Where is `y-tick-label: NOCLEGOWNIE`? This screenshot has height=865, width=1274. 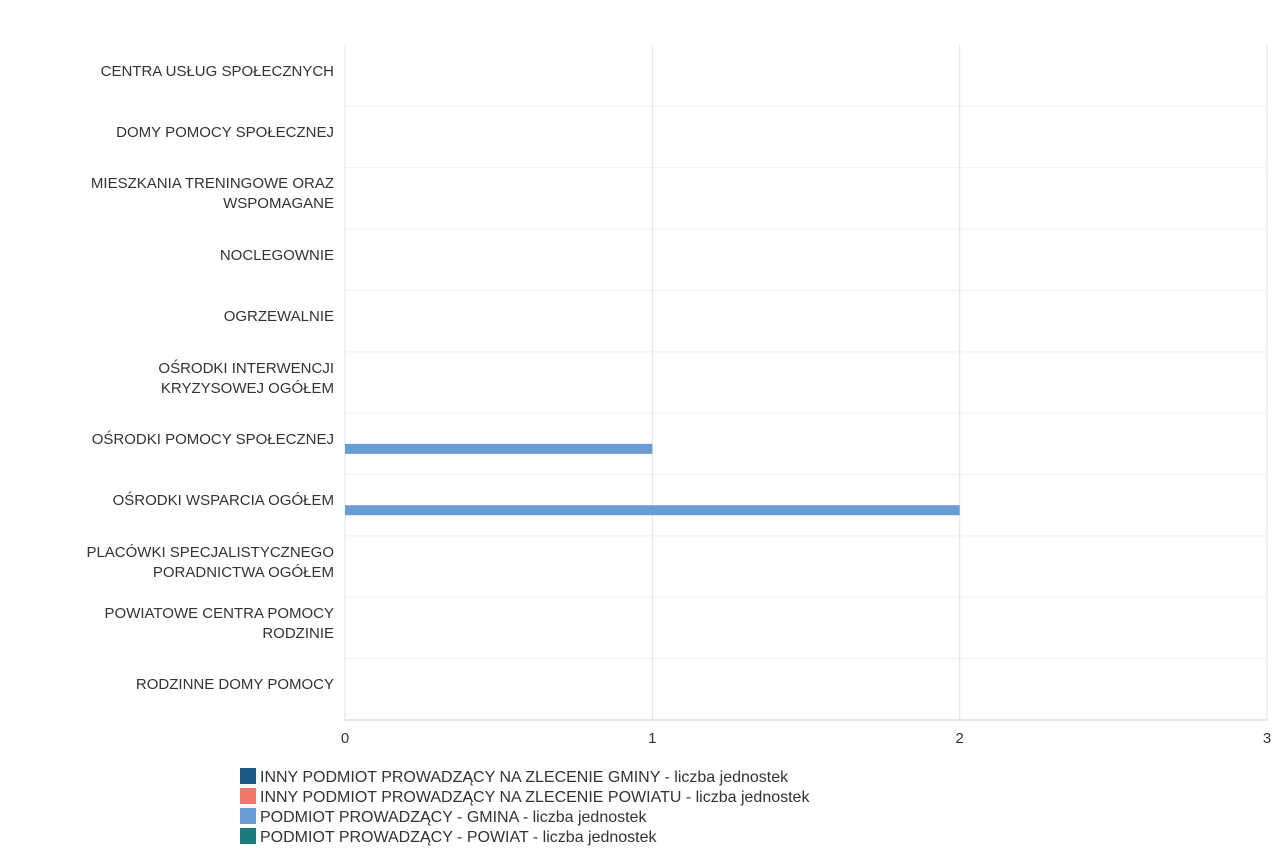
y-tick-label: NOCLEGOWNIE is located at coordinates (276, 255).